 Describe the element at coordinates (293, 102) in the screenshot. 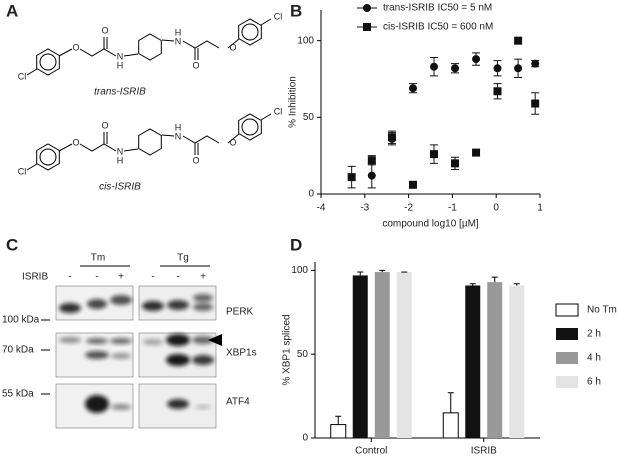

I see `y-axis-title: % Inhibition` at that location.